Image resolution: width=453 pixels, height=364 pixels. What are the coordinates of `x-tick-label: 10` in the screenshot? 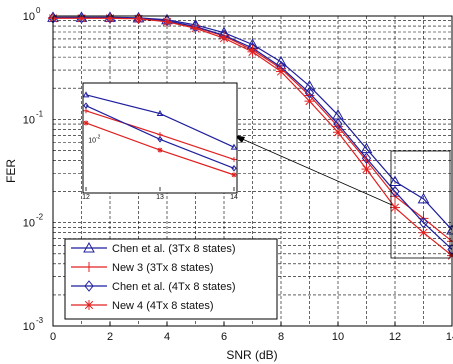 It's located at (338, 337).